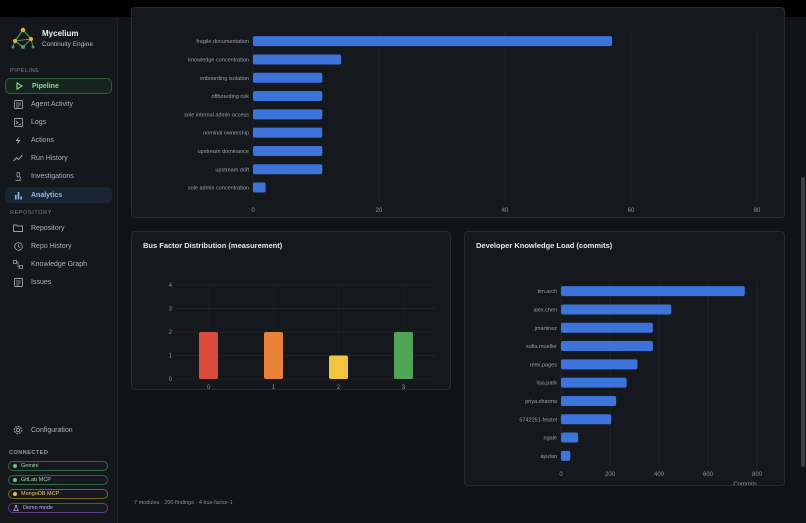  What do you see at coordinates (218, 189) in the screenshot?
I see `y-tick-label: sole admin concentration` at bounding box center [218, 189].